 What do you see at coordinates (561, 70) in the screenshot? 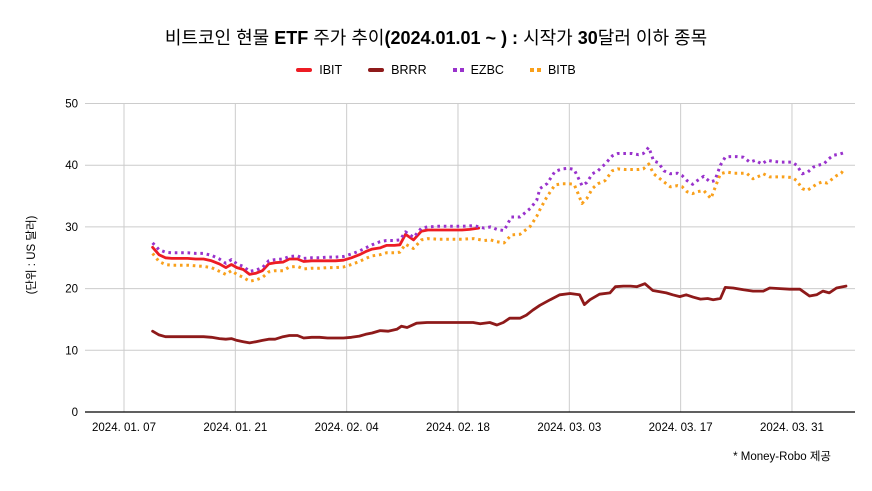
I see `legend-label: BITB` at bounding box center [561, 70].